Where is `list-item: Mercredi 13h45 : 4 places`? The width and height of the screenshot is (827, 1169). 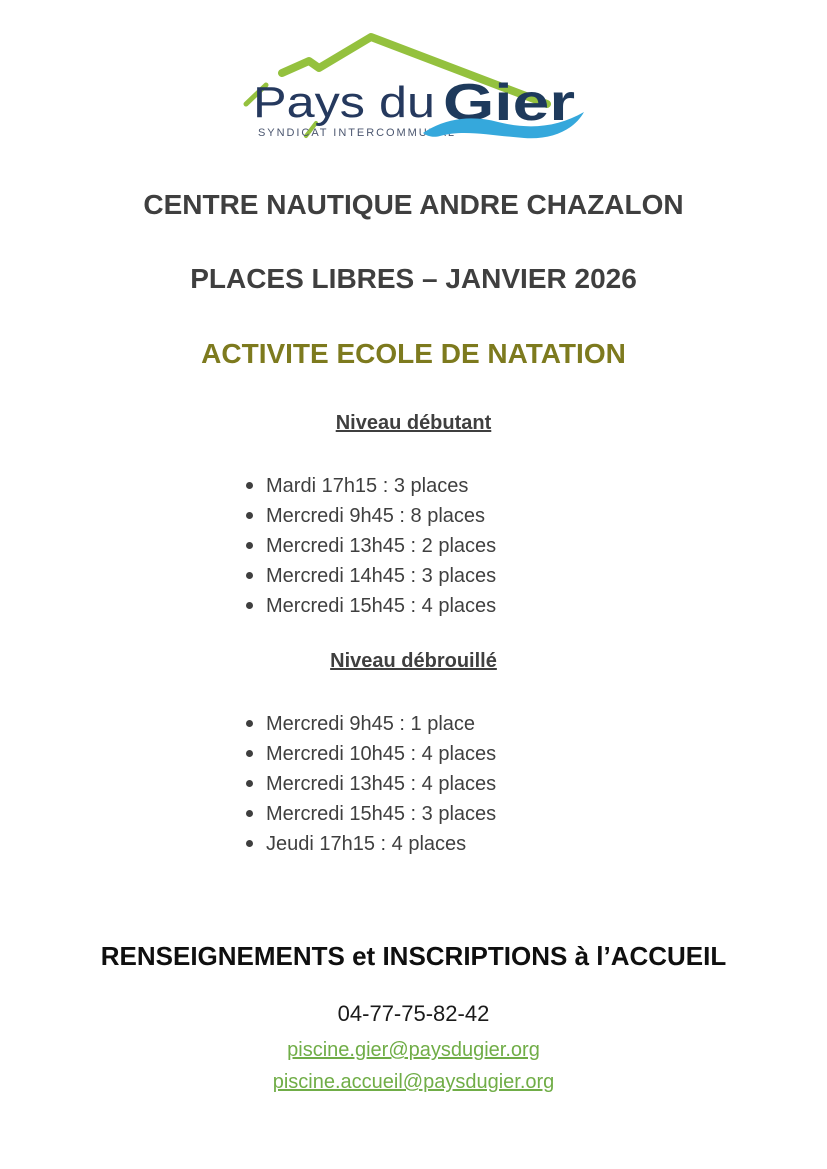 list-item: Mercredi 13h45 : 4 places is located at coordinates (535, 784).